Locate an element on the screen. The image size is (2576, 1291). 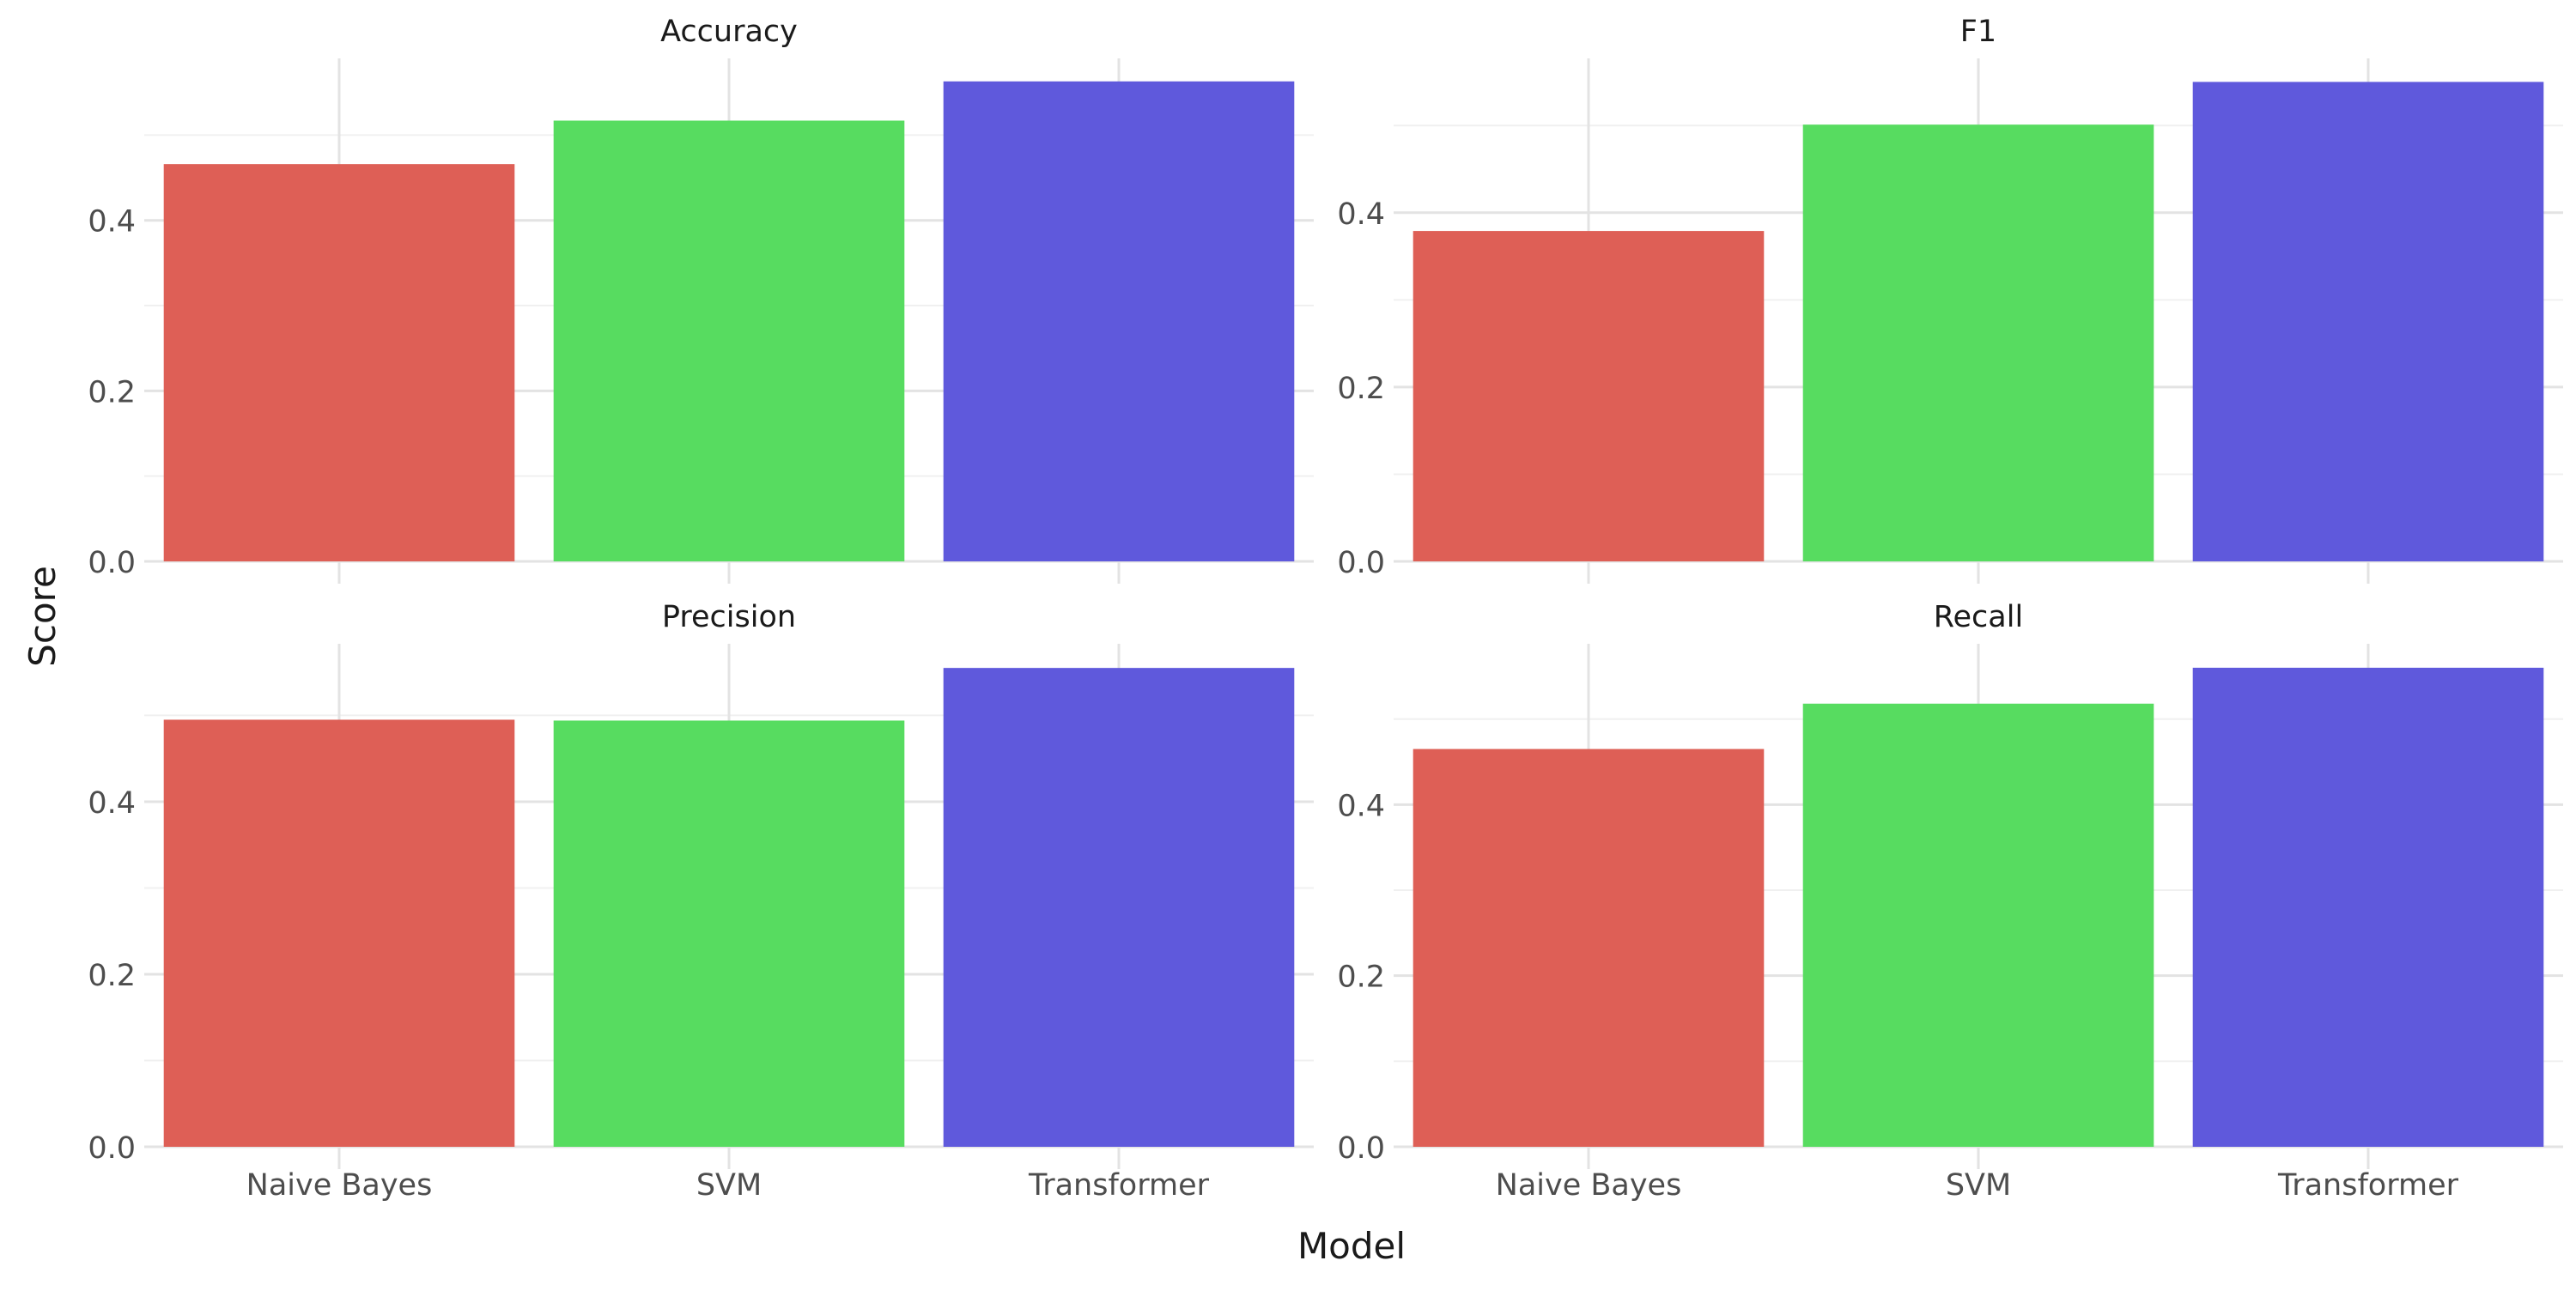
panel-title-f1: F1 is located at coordinates (1978, 32).